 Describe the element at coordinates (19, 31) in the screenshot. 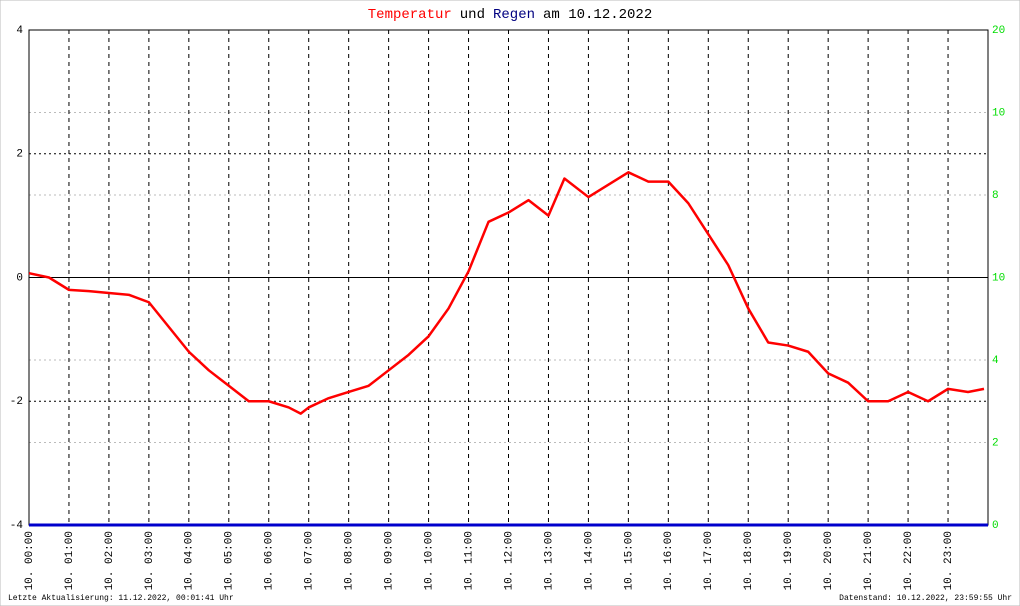

I see `y-tick-label: 4` at that location.